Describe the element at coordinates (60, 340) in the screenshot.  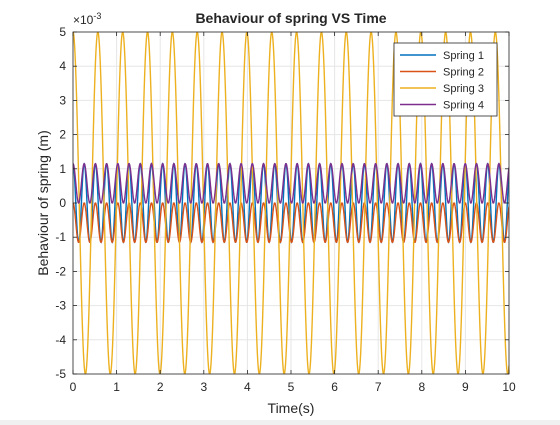
I see `y-tick-label: -4` at that location.